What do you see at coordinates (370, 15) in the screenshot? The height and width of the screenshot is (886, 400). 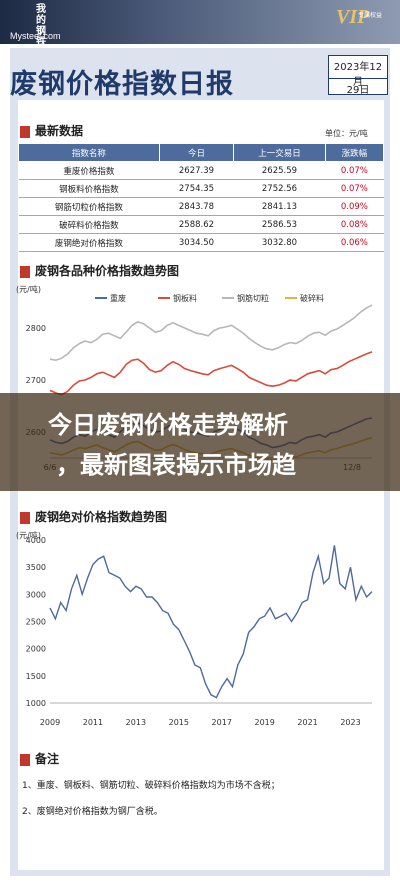 I see `vip-sub: 专属权益` at bounding box center [370, 15].